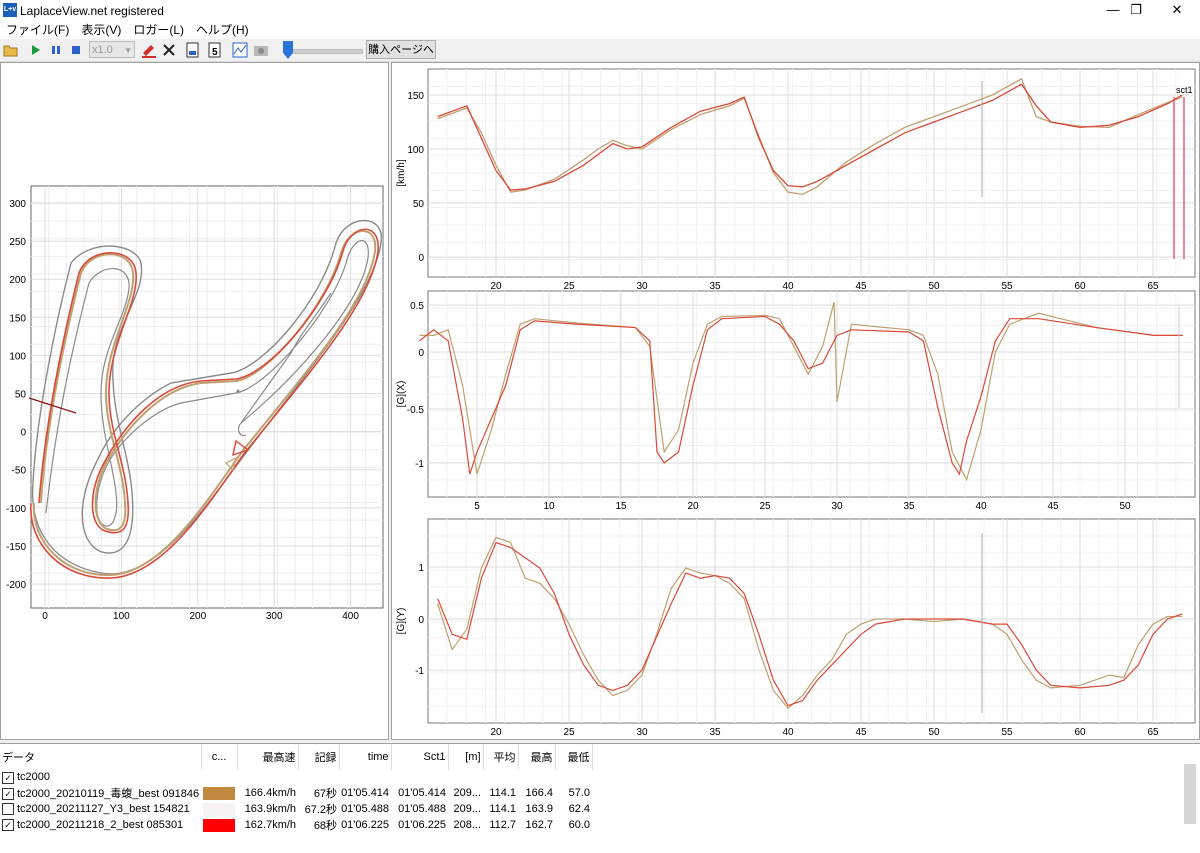  I want to click on position-slider, so click(323, 50).